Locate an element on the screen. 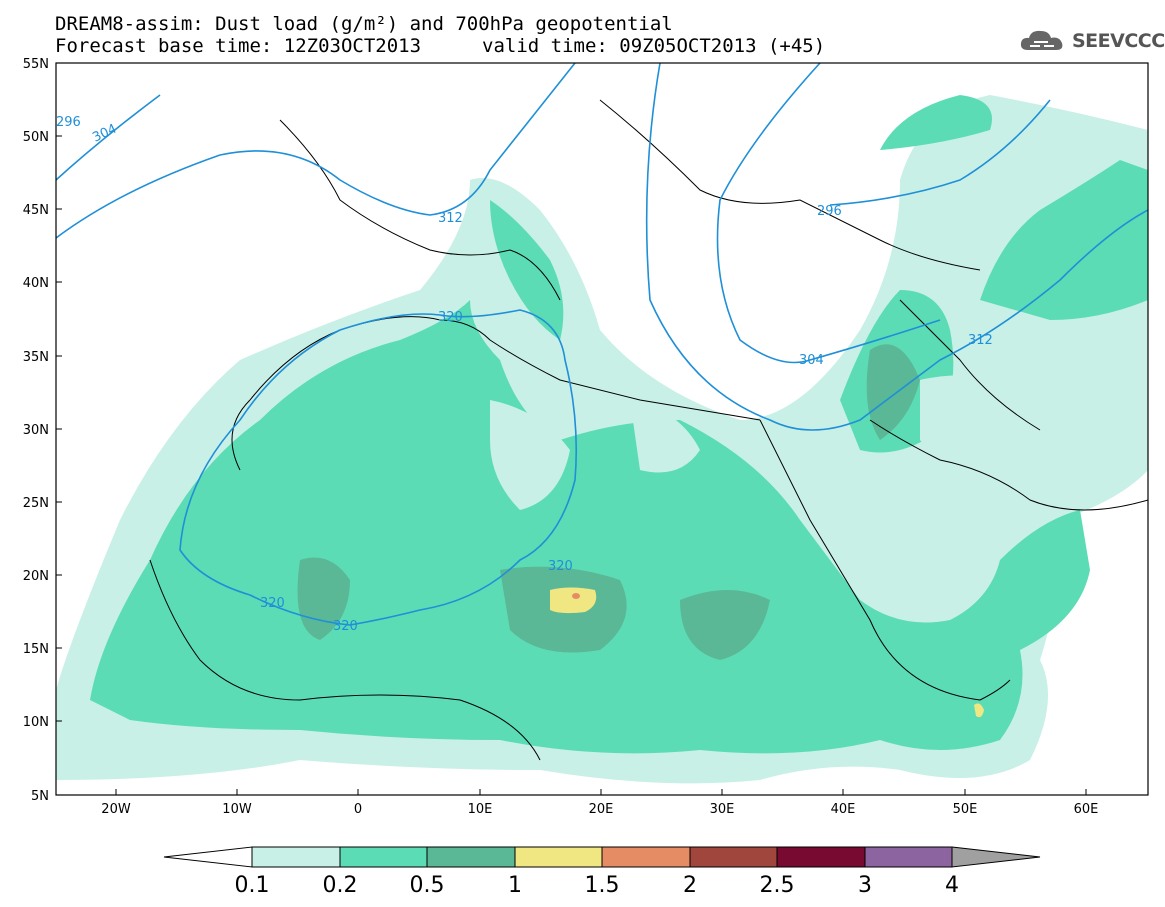 The image size is (1165, 907). lon-label: 20W is located at coordinates (116, 809).